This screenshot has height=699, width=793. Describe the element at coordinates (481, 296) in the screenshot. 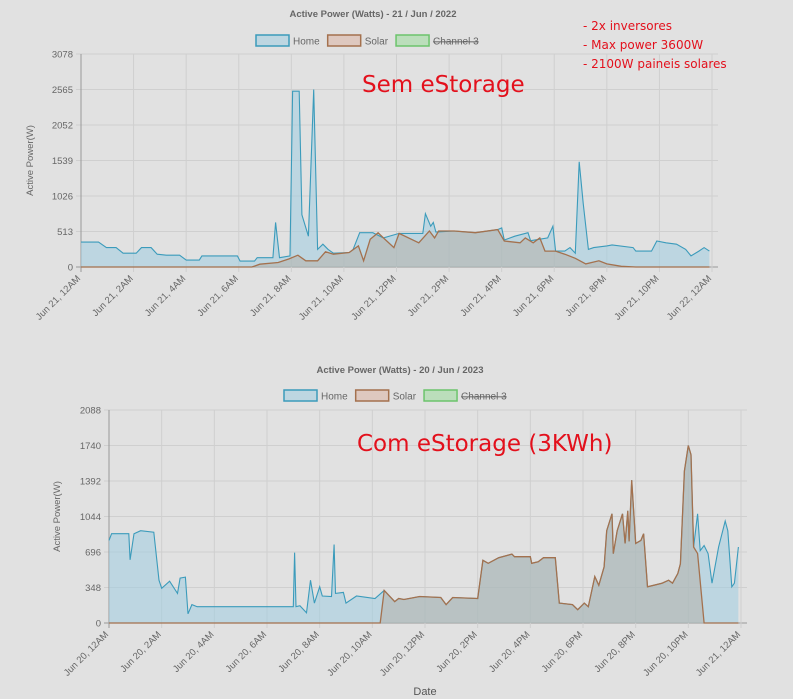

I see `x-tick-label: Jun 21, 4PM` at that location.